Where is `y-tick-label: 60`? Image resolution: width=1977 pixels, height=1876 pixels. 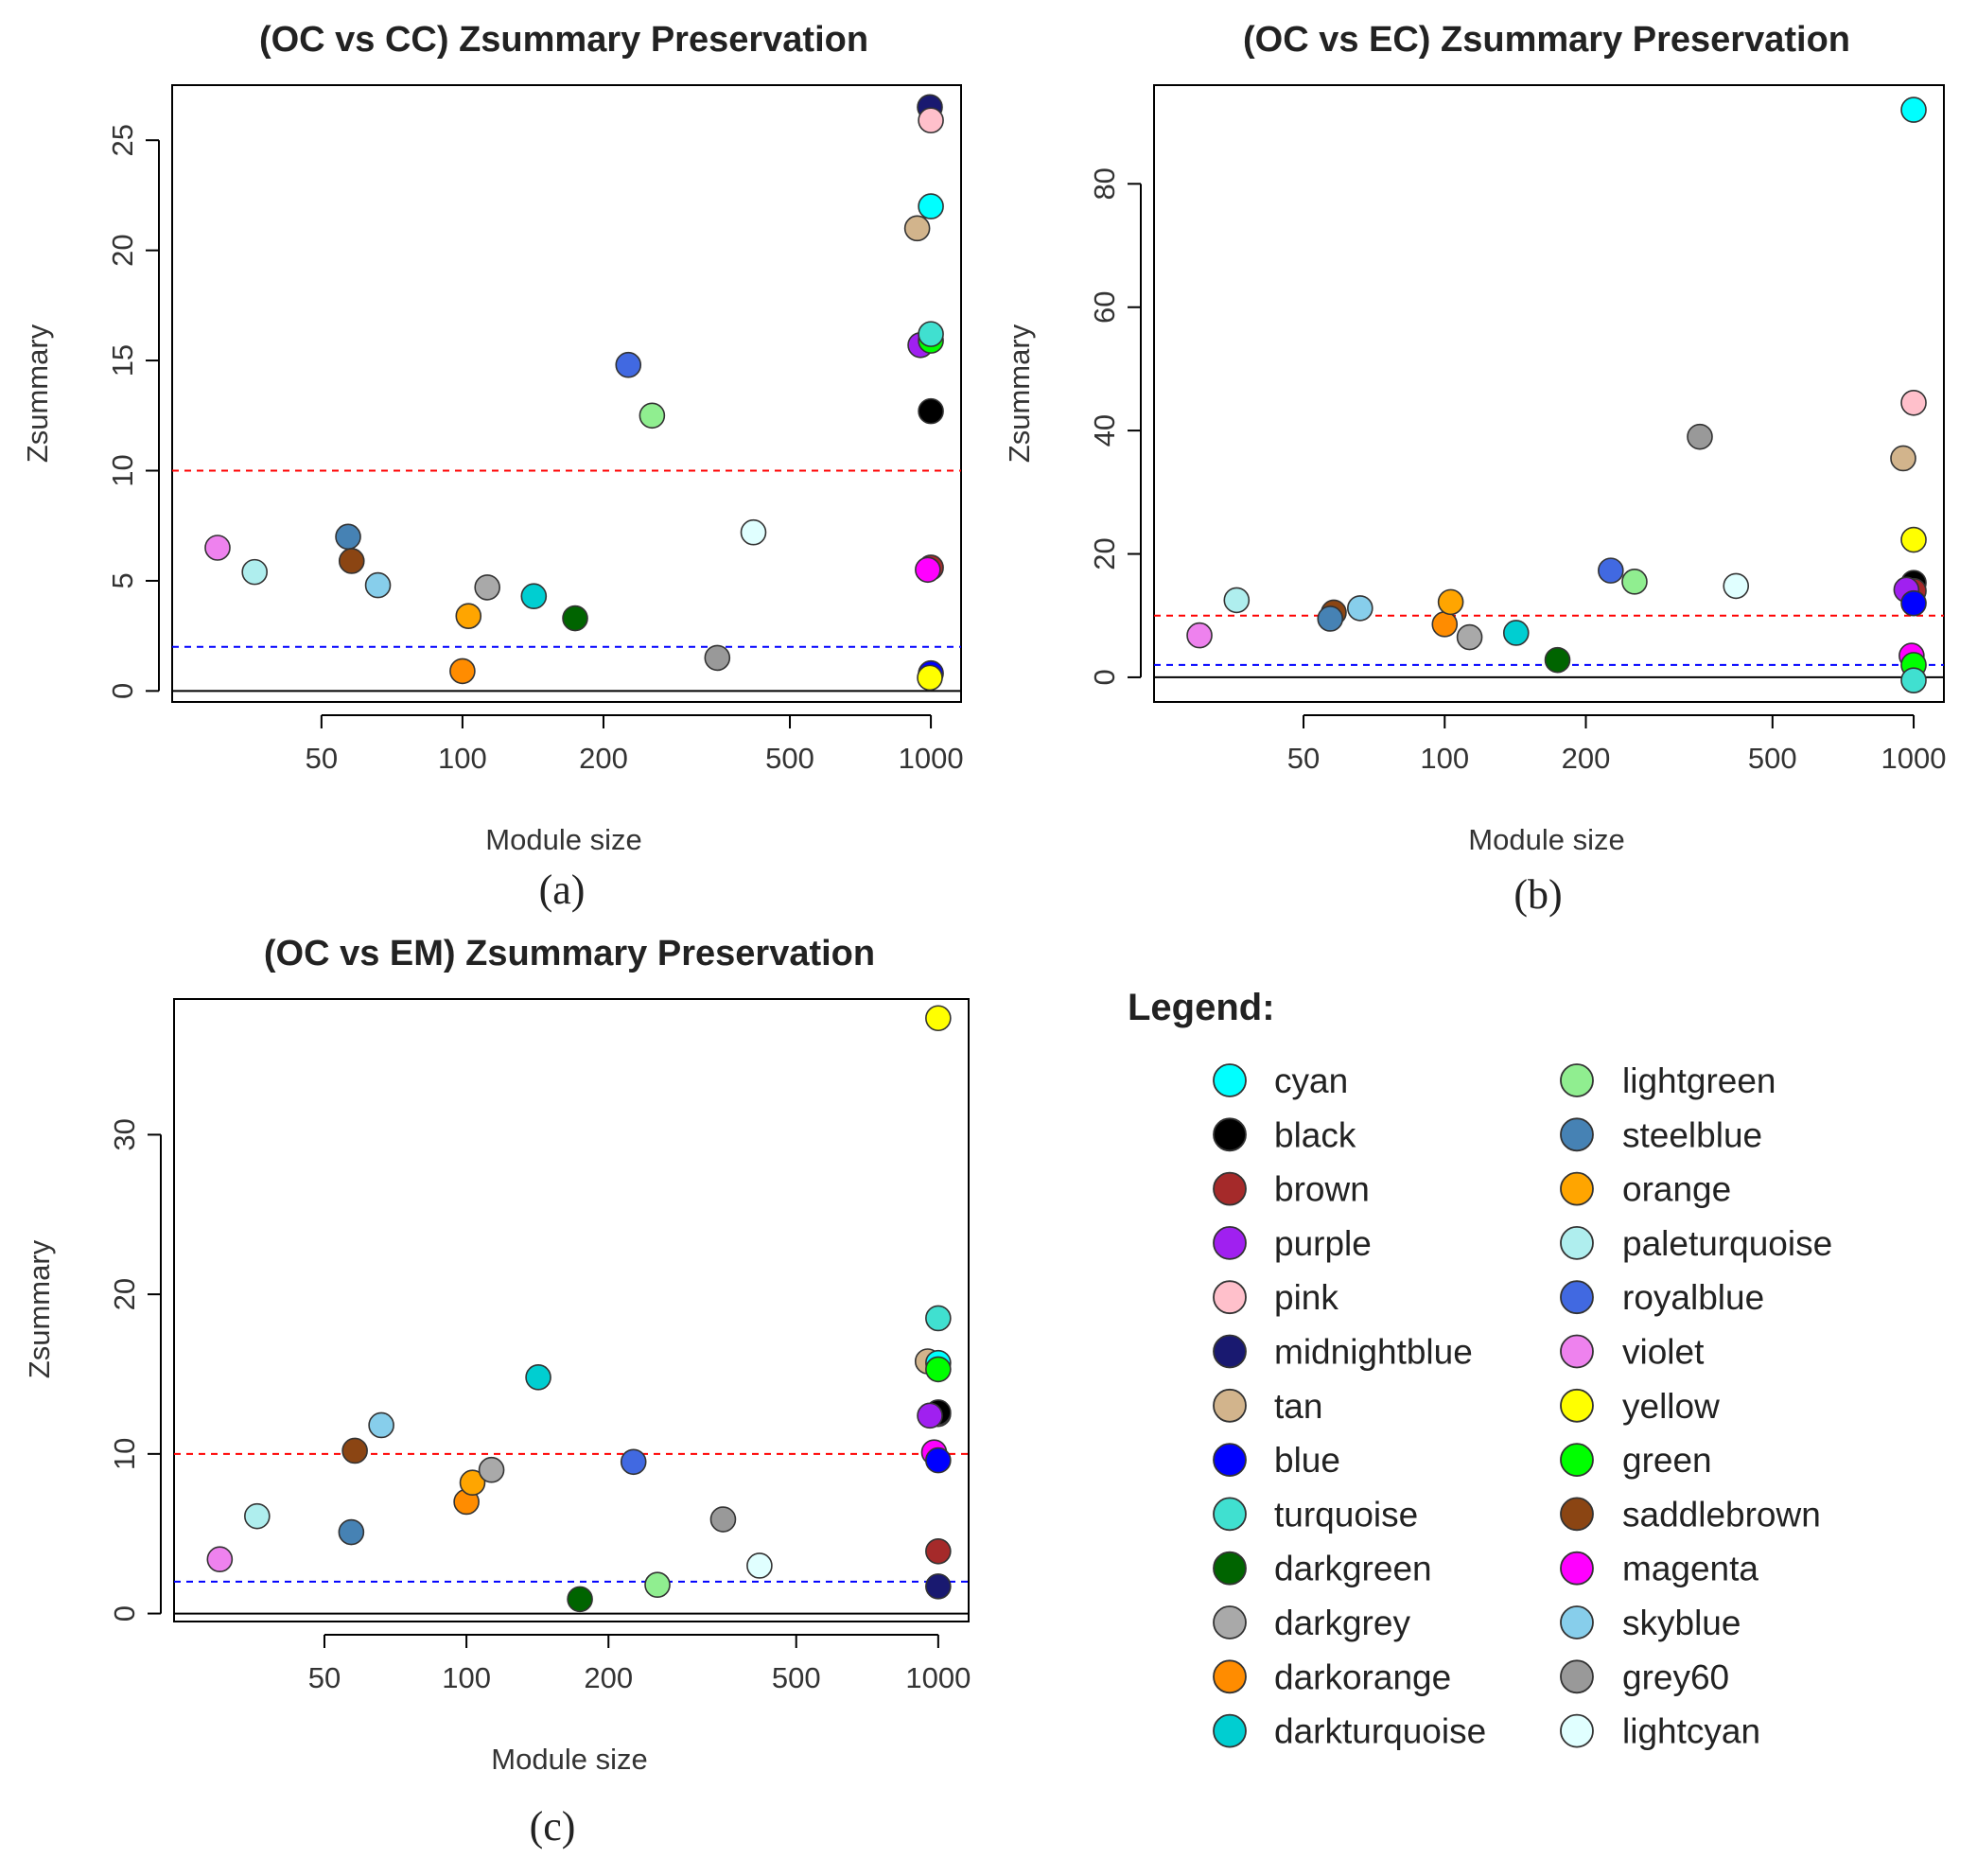 y-tick-label: 60 is located at coordinates (1104, 306).